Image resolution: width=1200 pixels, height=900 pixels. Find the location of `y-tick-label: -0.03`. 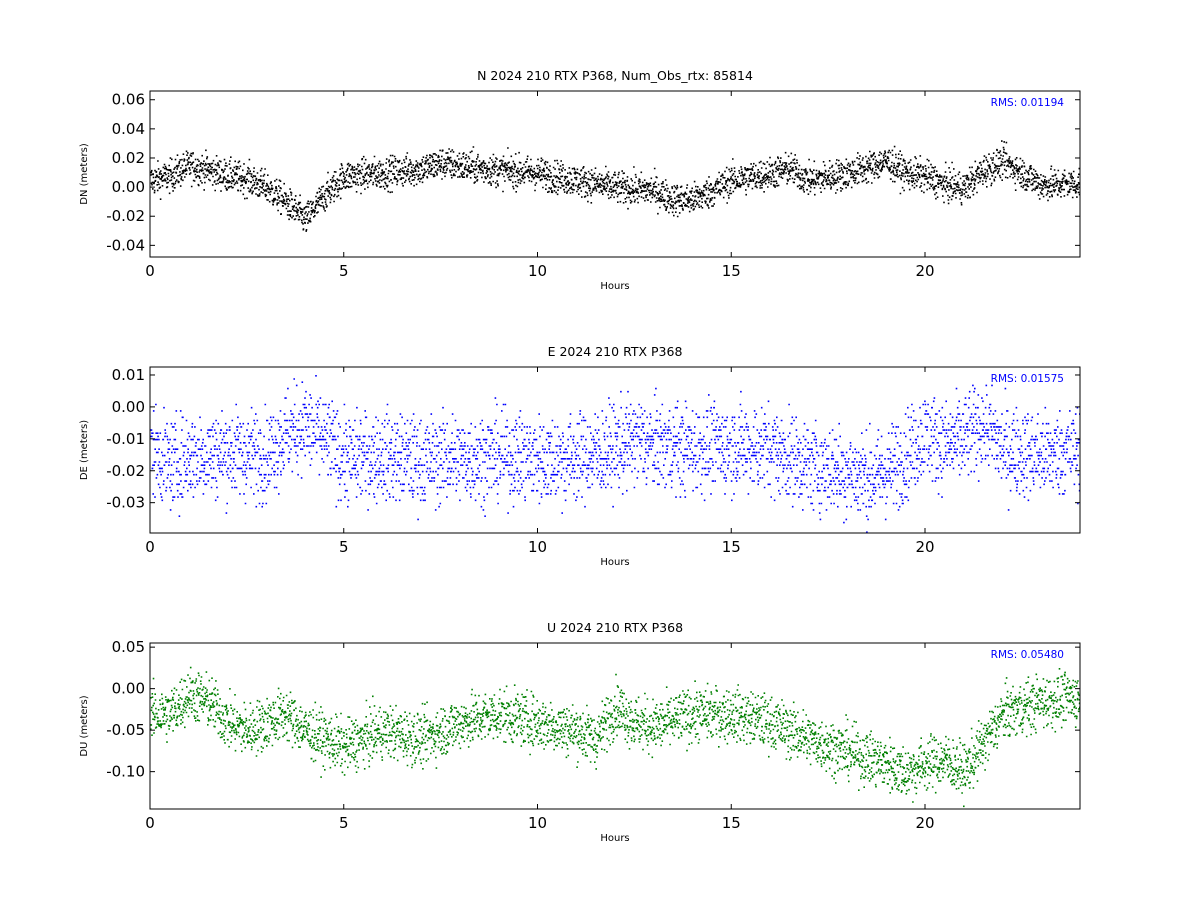

y-tick-label: -0.03 is located at coordinates (125, 503).